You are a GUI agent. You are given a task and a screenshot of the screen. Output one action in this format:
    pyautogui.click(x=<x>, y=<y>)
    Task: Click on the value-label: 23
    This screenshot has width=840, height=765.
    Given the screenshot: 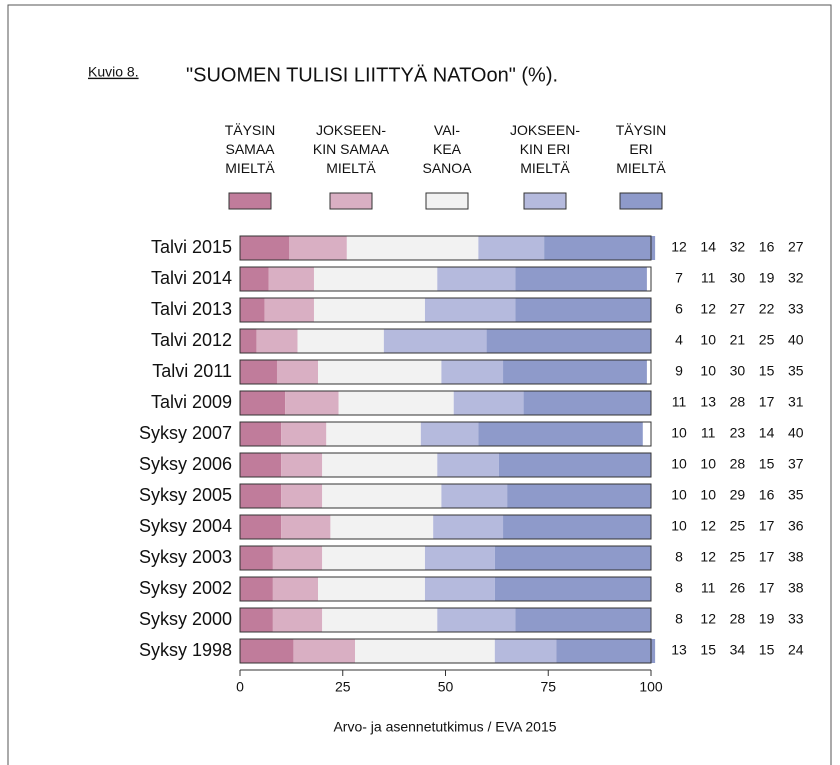 What is the action you would take?
    pyautogui.click(x=738, y=433)
    